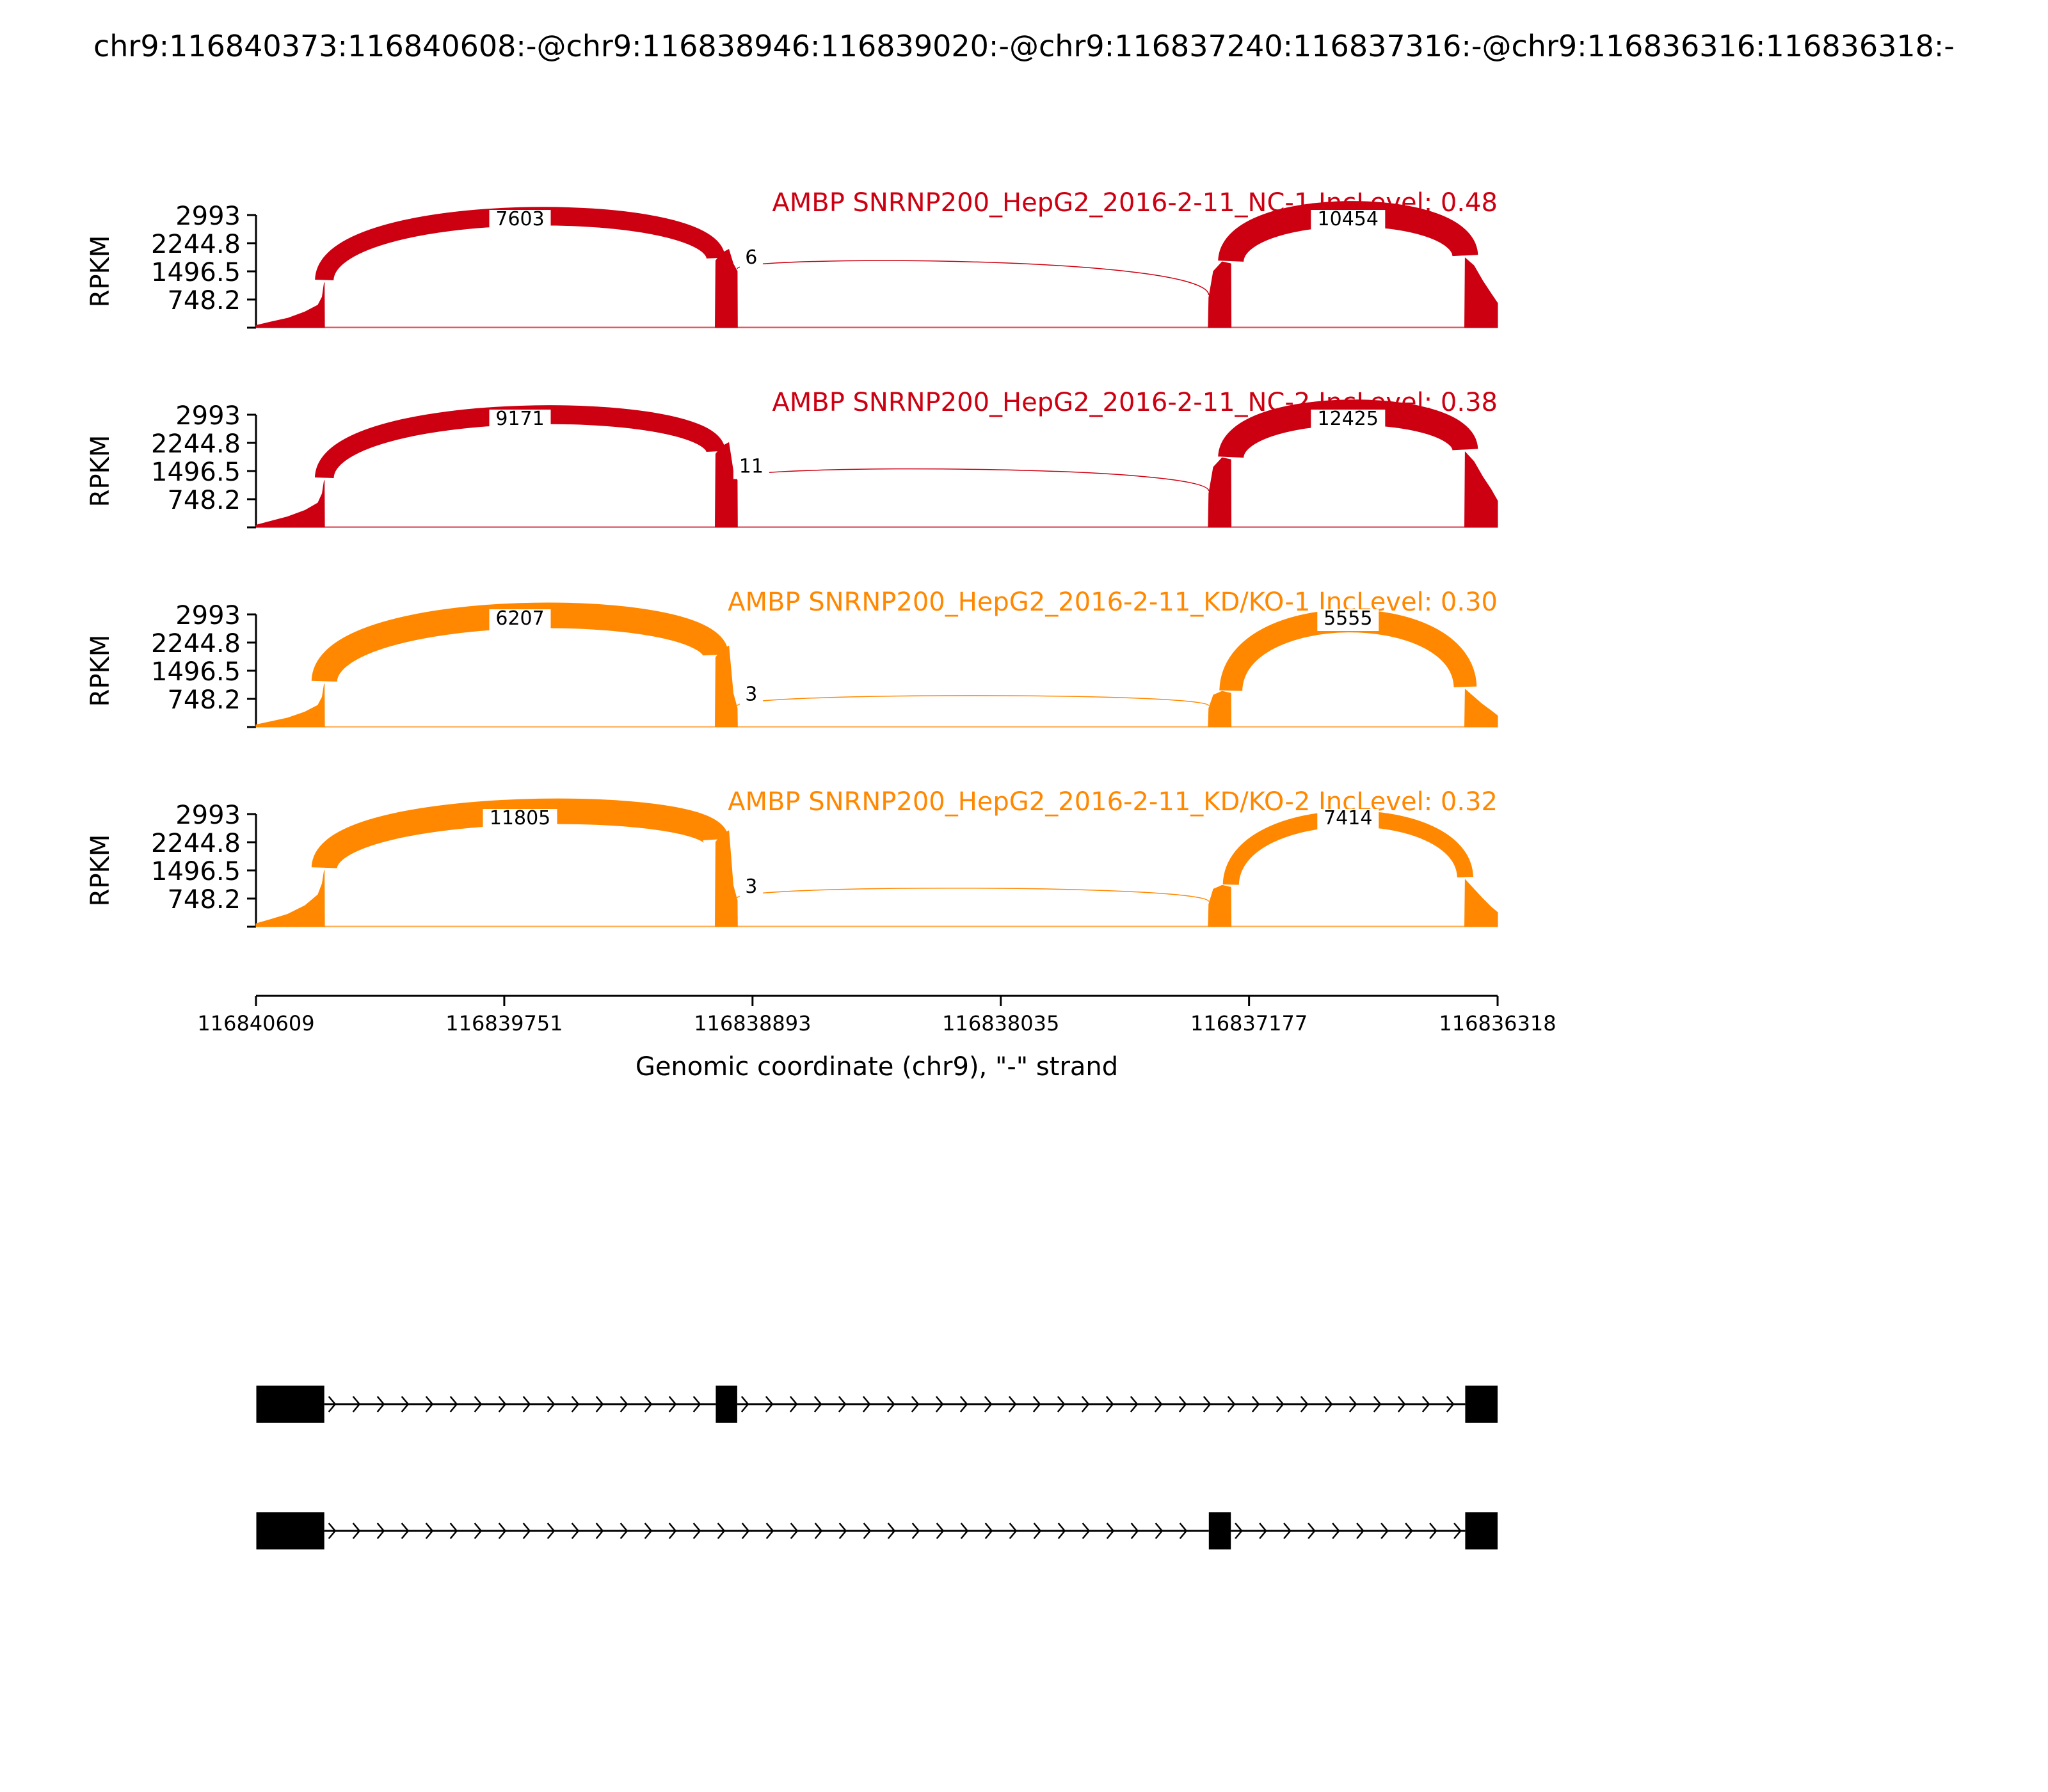  What do you see at coordinates (877, 1467) in the screenshot?
I see `gene-model` at bounding box center [877, 1467].